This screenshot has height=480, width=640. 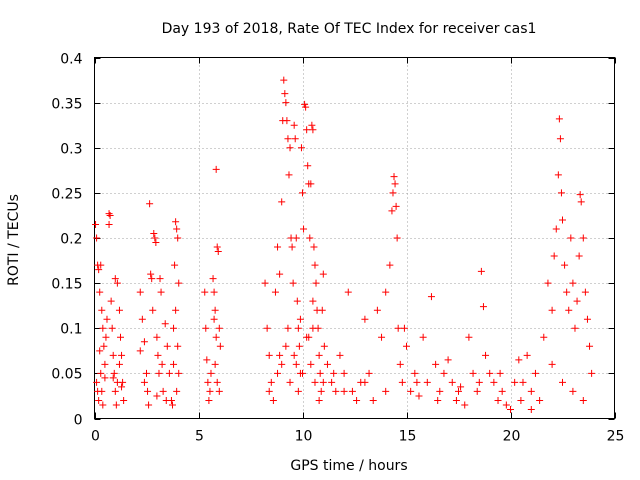 What do you see at coordinates (408, 437) in the screenshot?
I see `x-tick-label: 15` at bounding box center [408, 437].